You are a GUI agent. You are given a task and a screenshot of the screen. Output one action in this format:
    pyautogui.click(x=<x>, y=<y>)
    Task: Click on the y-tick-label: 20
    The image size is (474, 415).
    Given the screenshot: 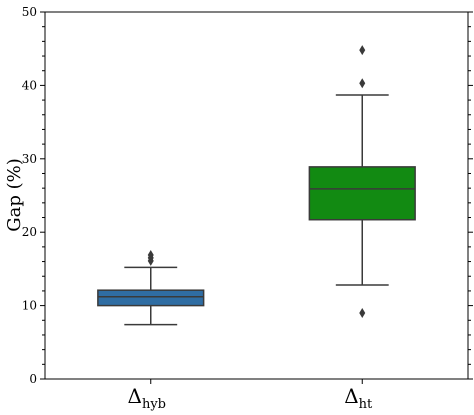 What is the action you would take?
    pyautogui.click(x=29, y=232)
    